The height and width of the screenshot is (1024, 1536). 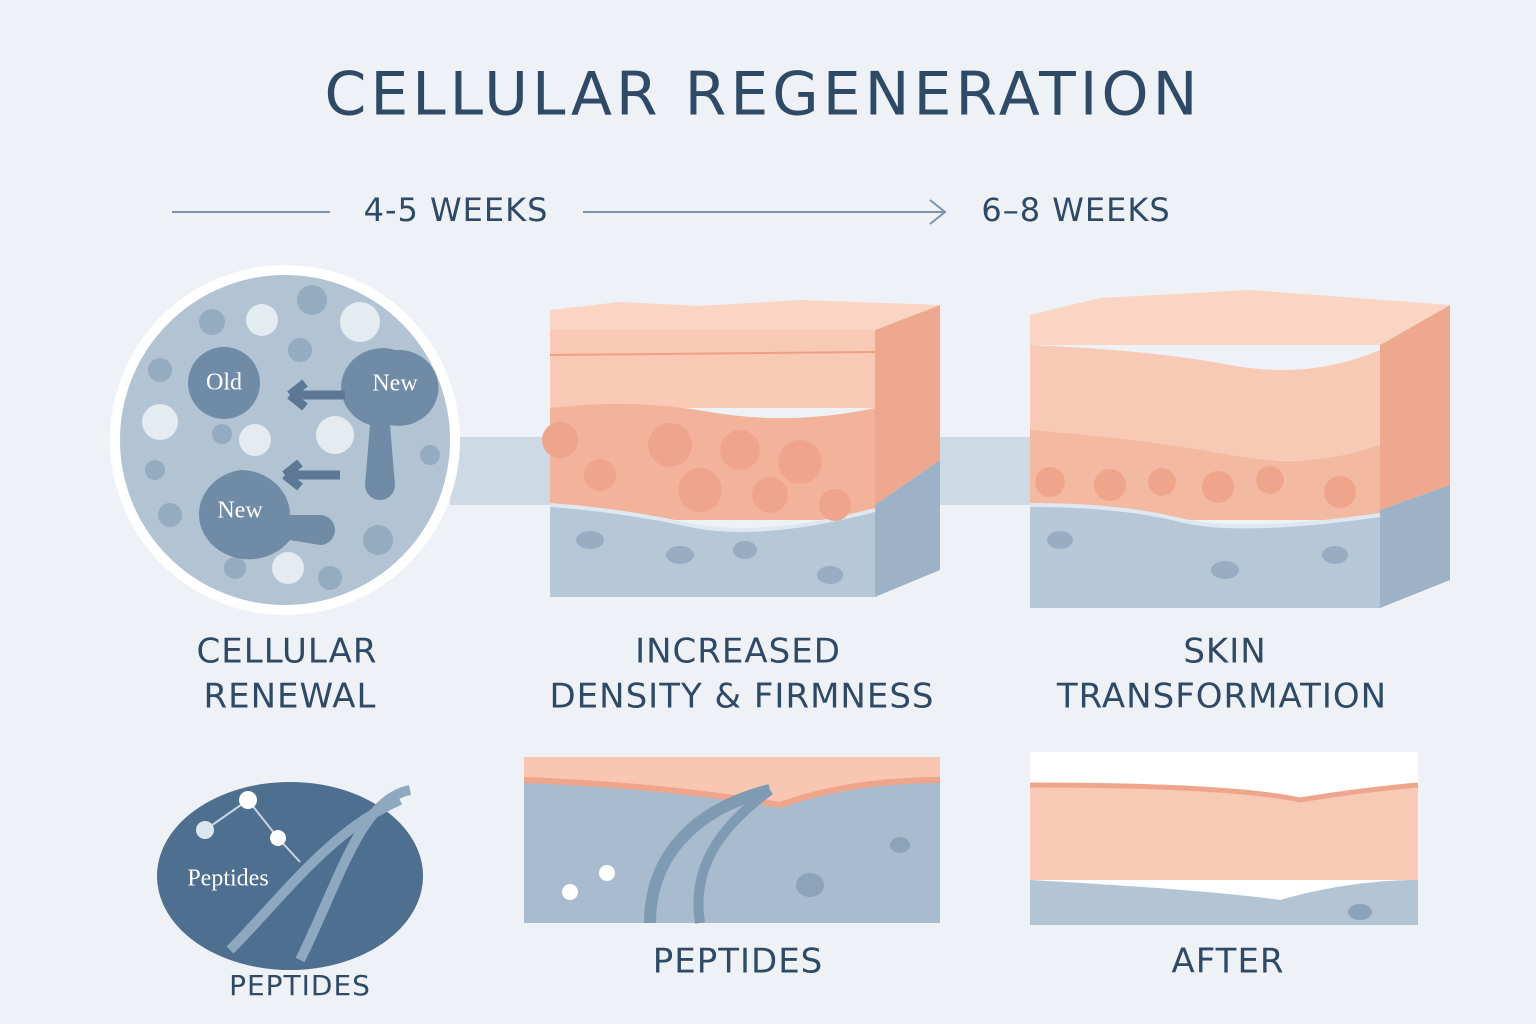 What do you see at coordinates (252, 830) in the screenshot?
I see `illustration-polyline` at bounding box center [252, 830].